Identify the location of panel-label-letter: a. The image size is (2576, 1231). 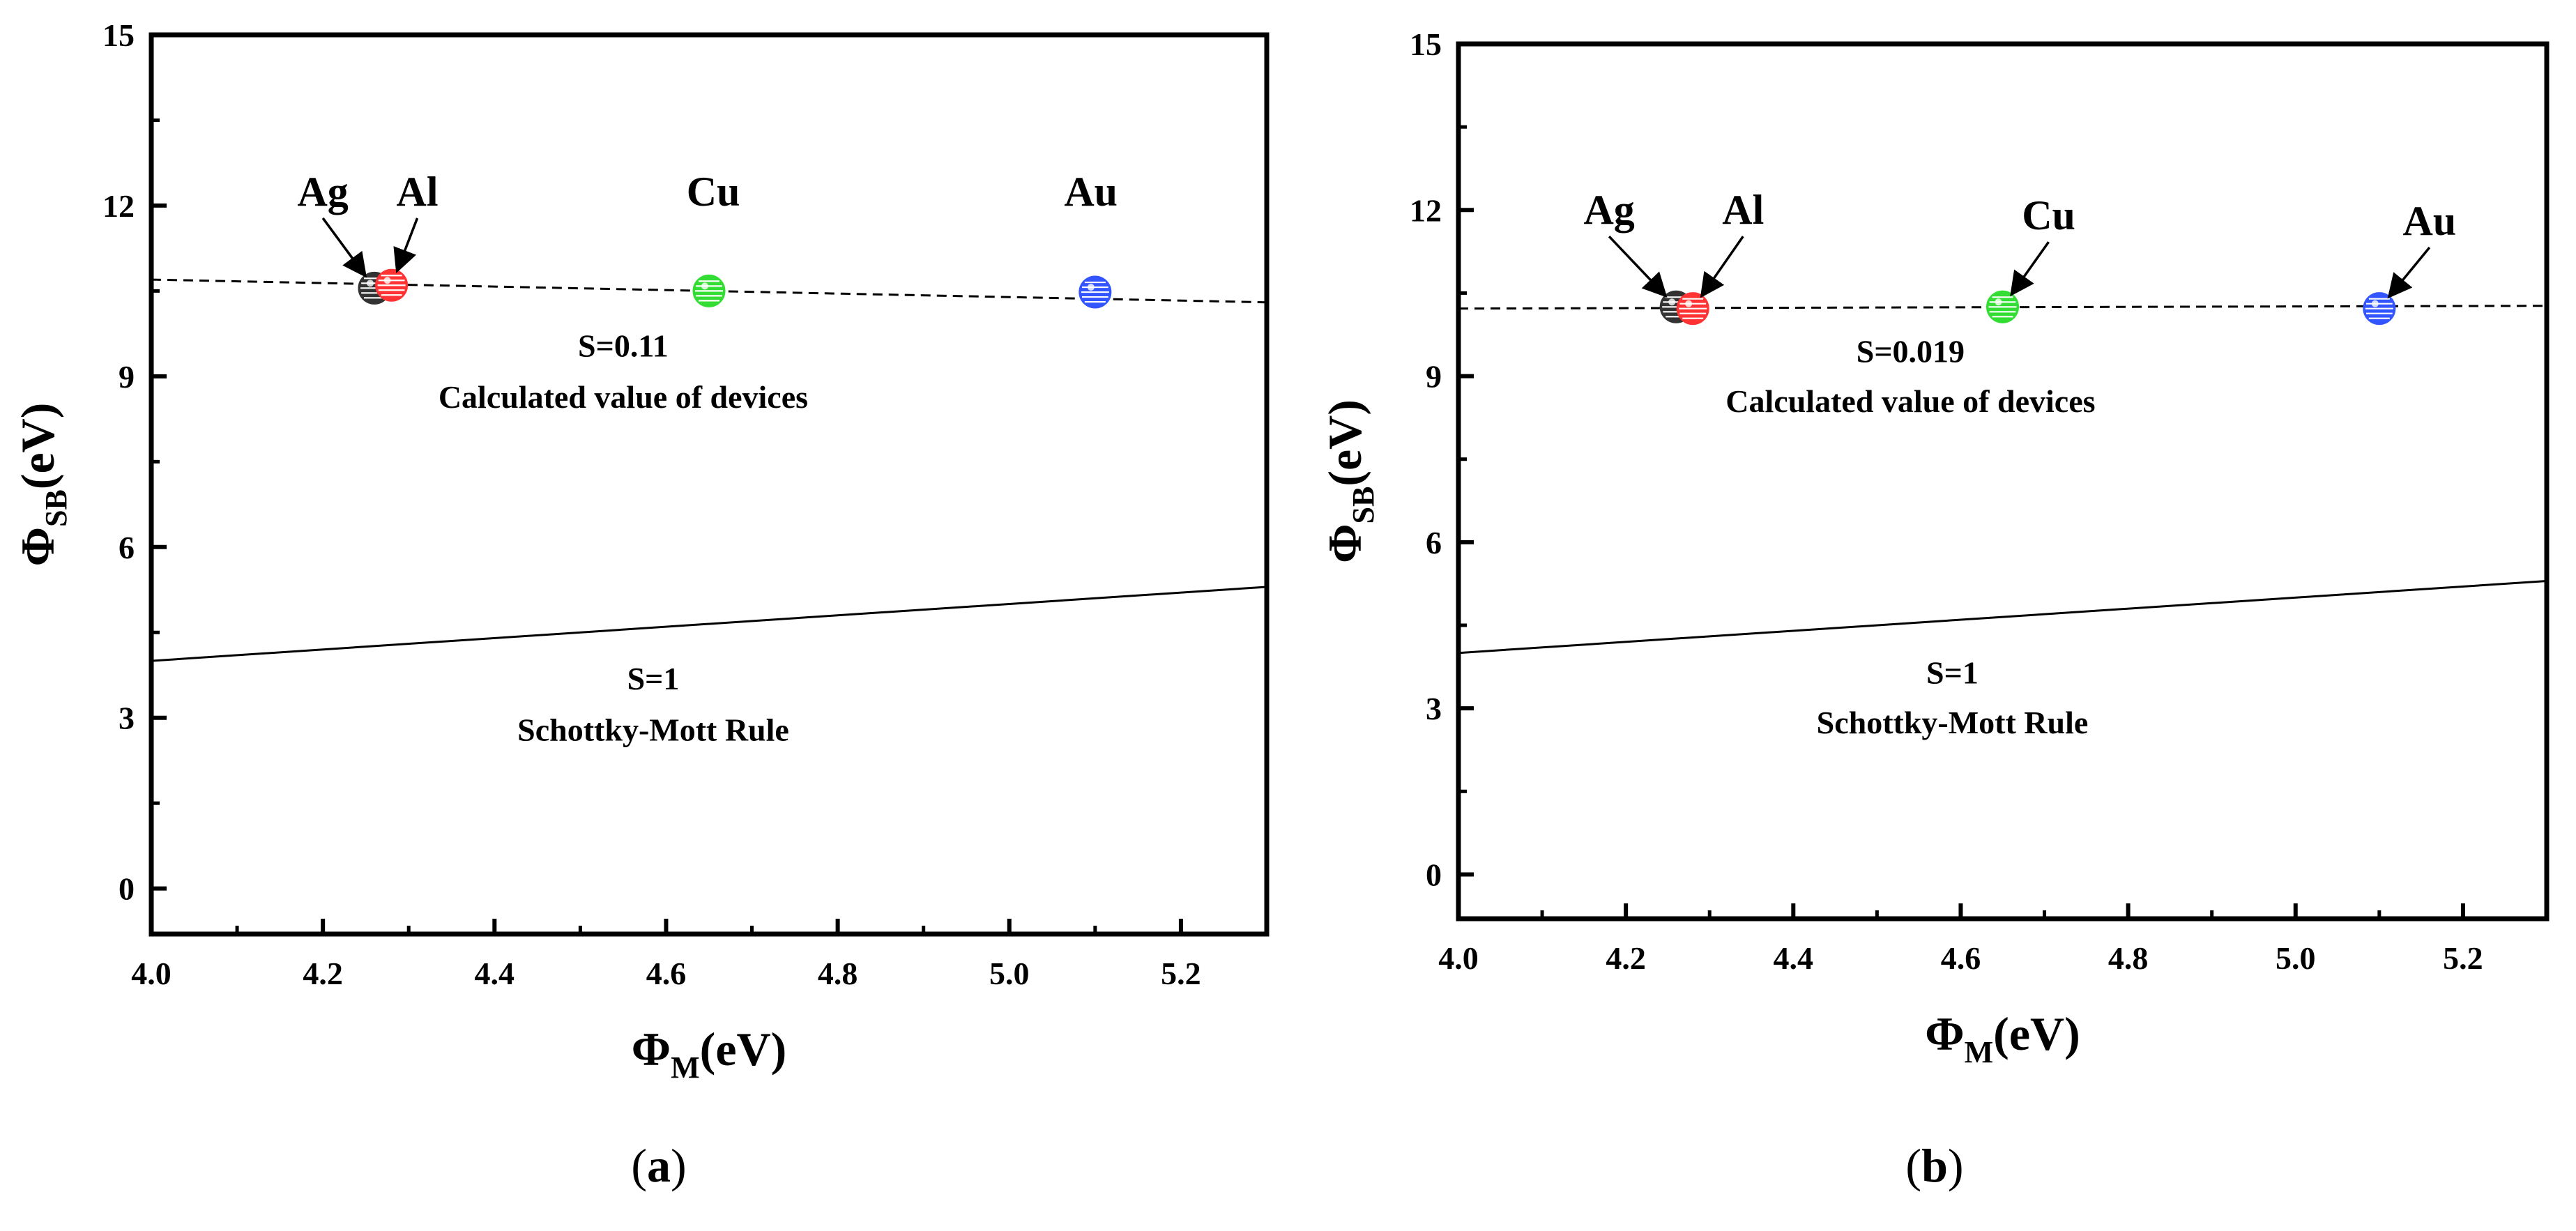
(659, 1165).